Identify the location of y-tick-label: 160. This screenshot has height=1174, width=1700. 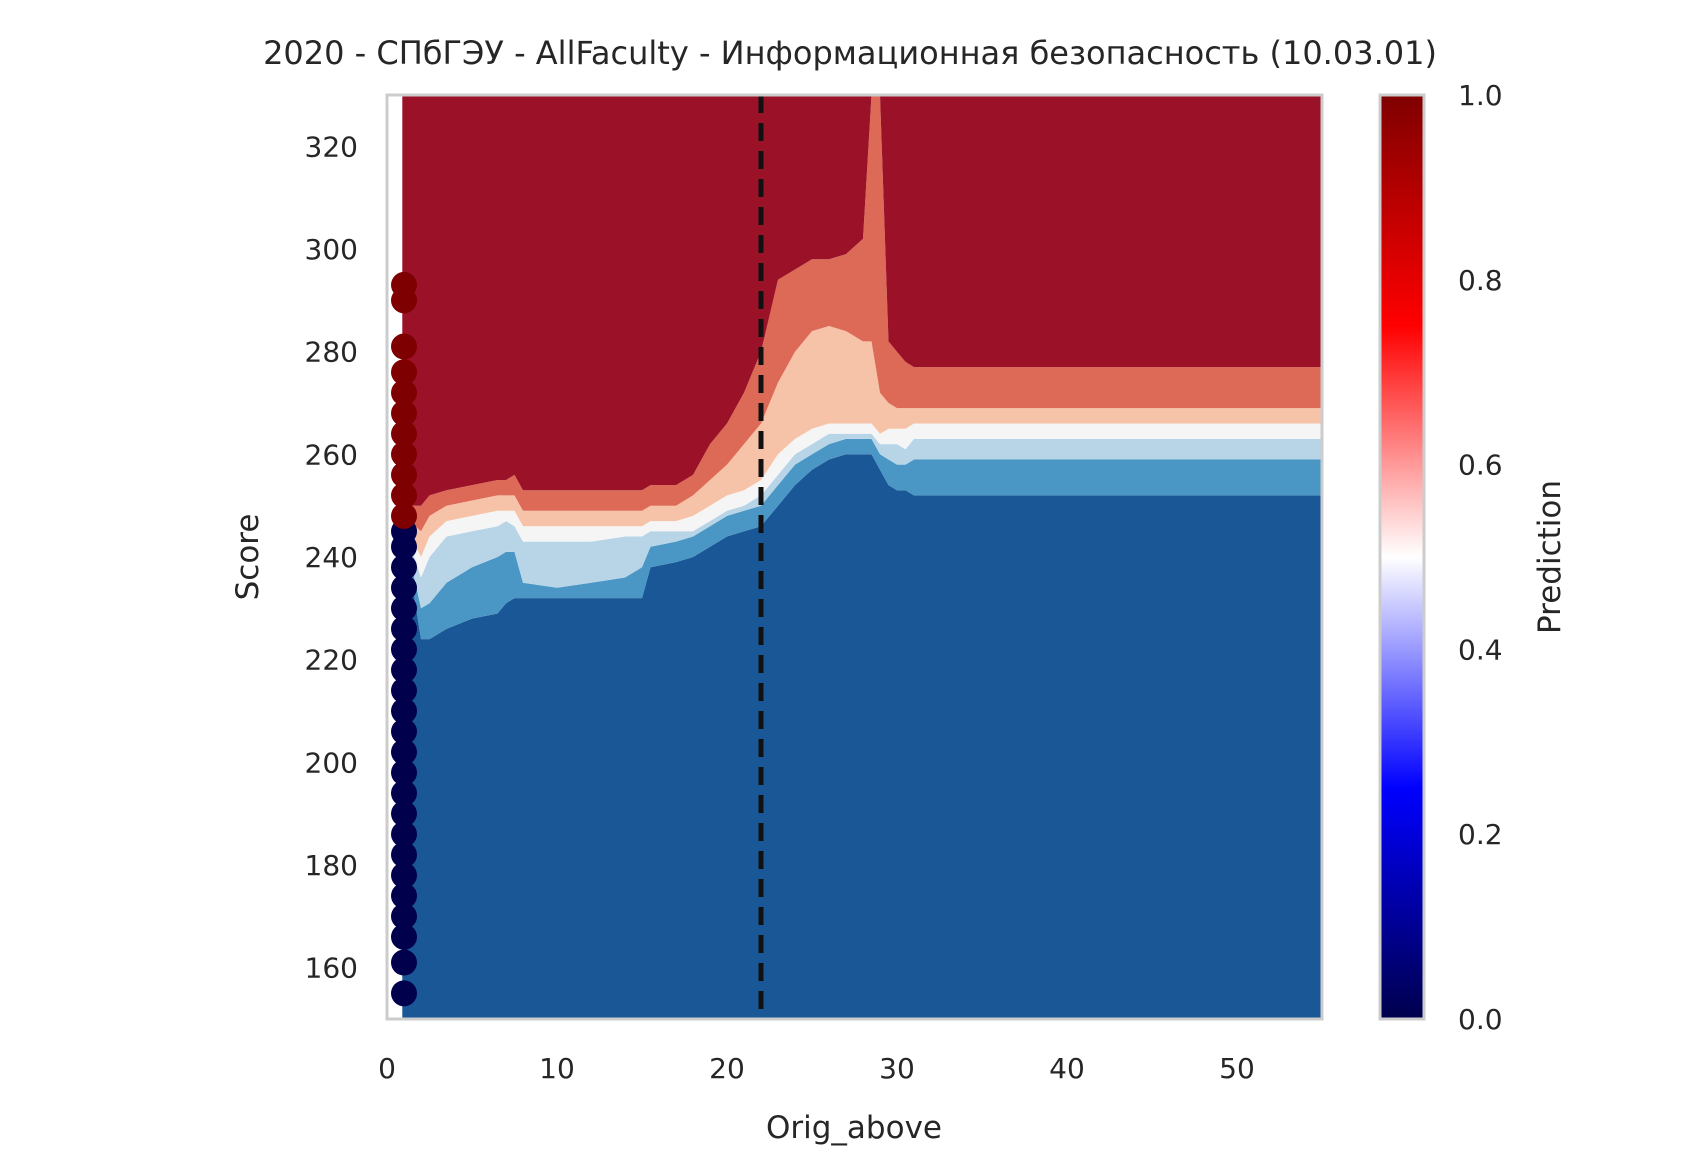
(331, 968).